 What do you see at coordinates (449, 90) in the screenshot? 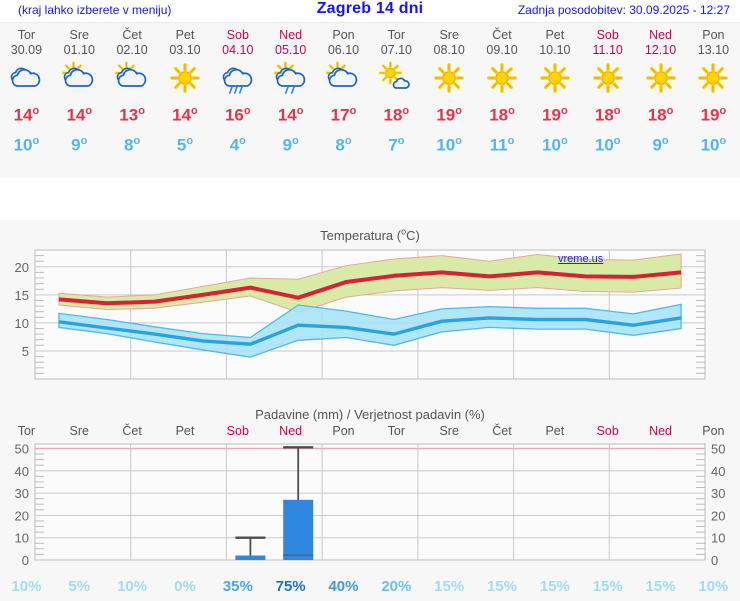
I see `day-column: Sre 08.10 19o 10o` at bounding box center [449, 90].